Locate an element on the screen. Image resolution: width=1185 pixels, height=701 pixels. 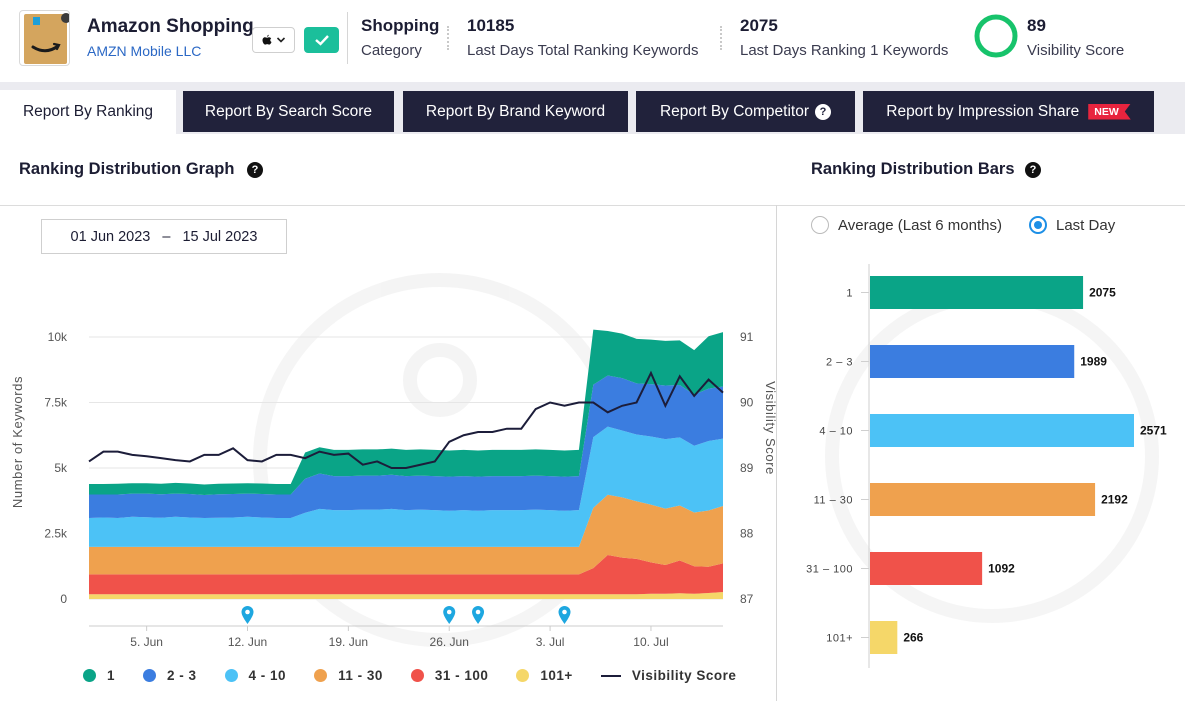
bar-category-label: 31 – 100 is located at coordinates (829, 570).